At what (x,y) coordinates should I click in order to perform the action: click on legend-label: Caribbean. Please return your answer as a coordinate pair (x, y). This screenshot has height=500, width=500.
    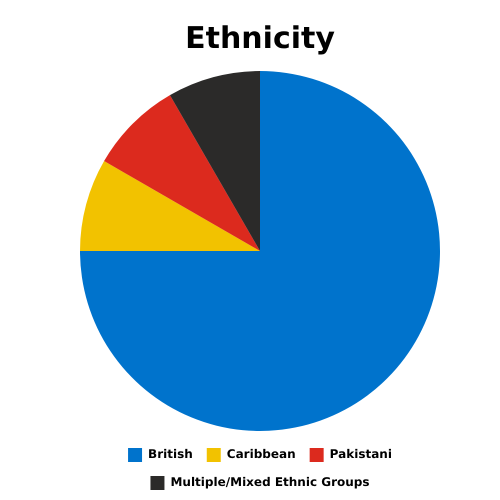
    Looking at the image, I should click on (261, 454).